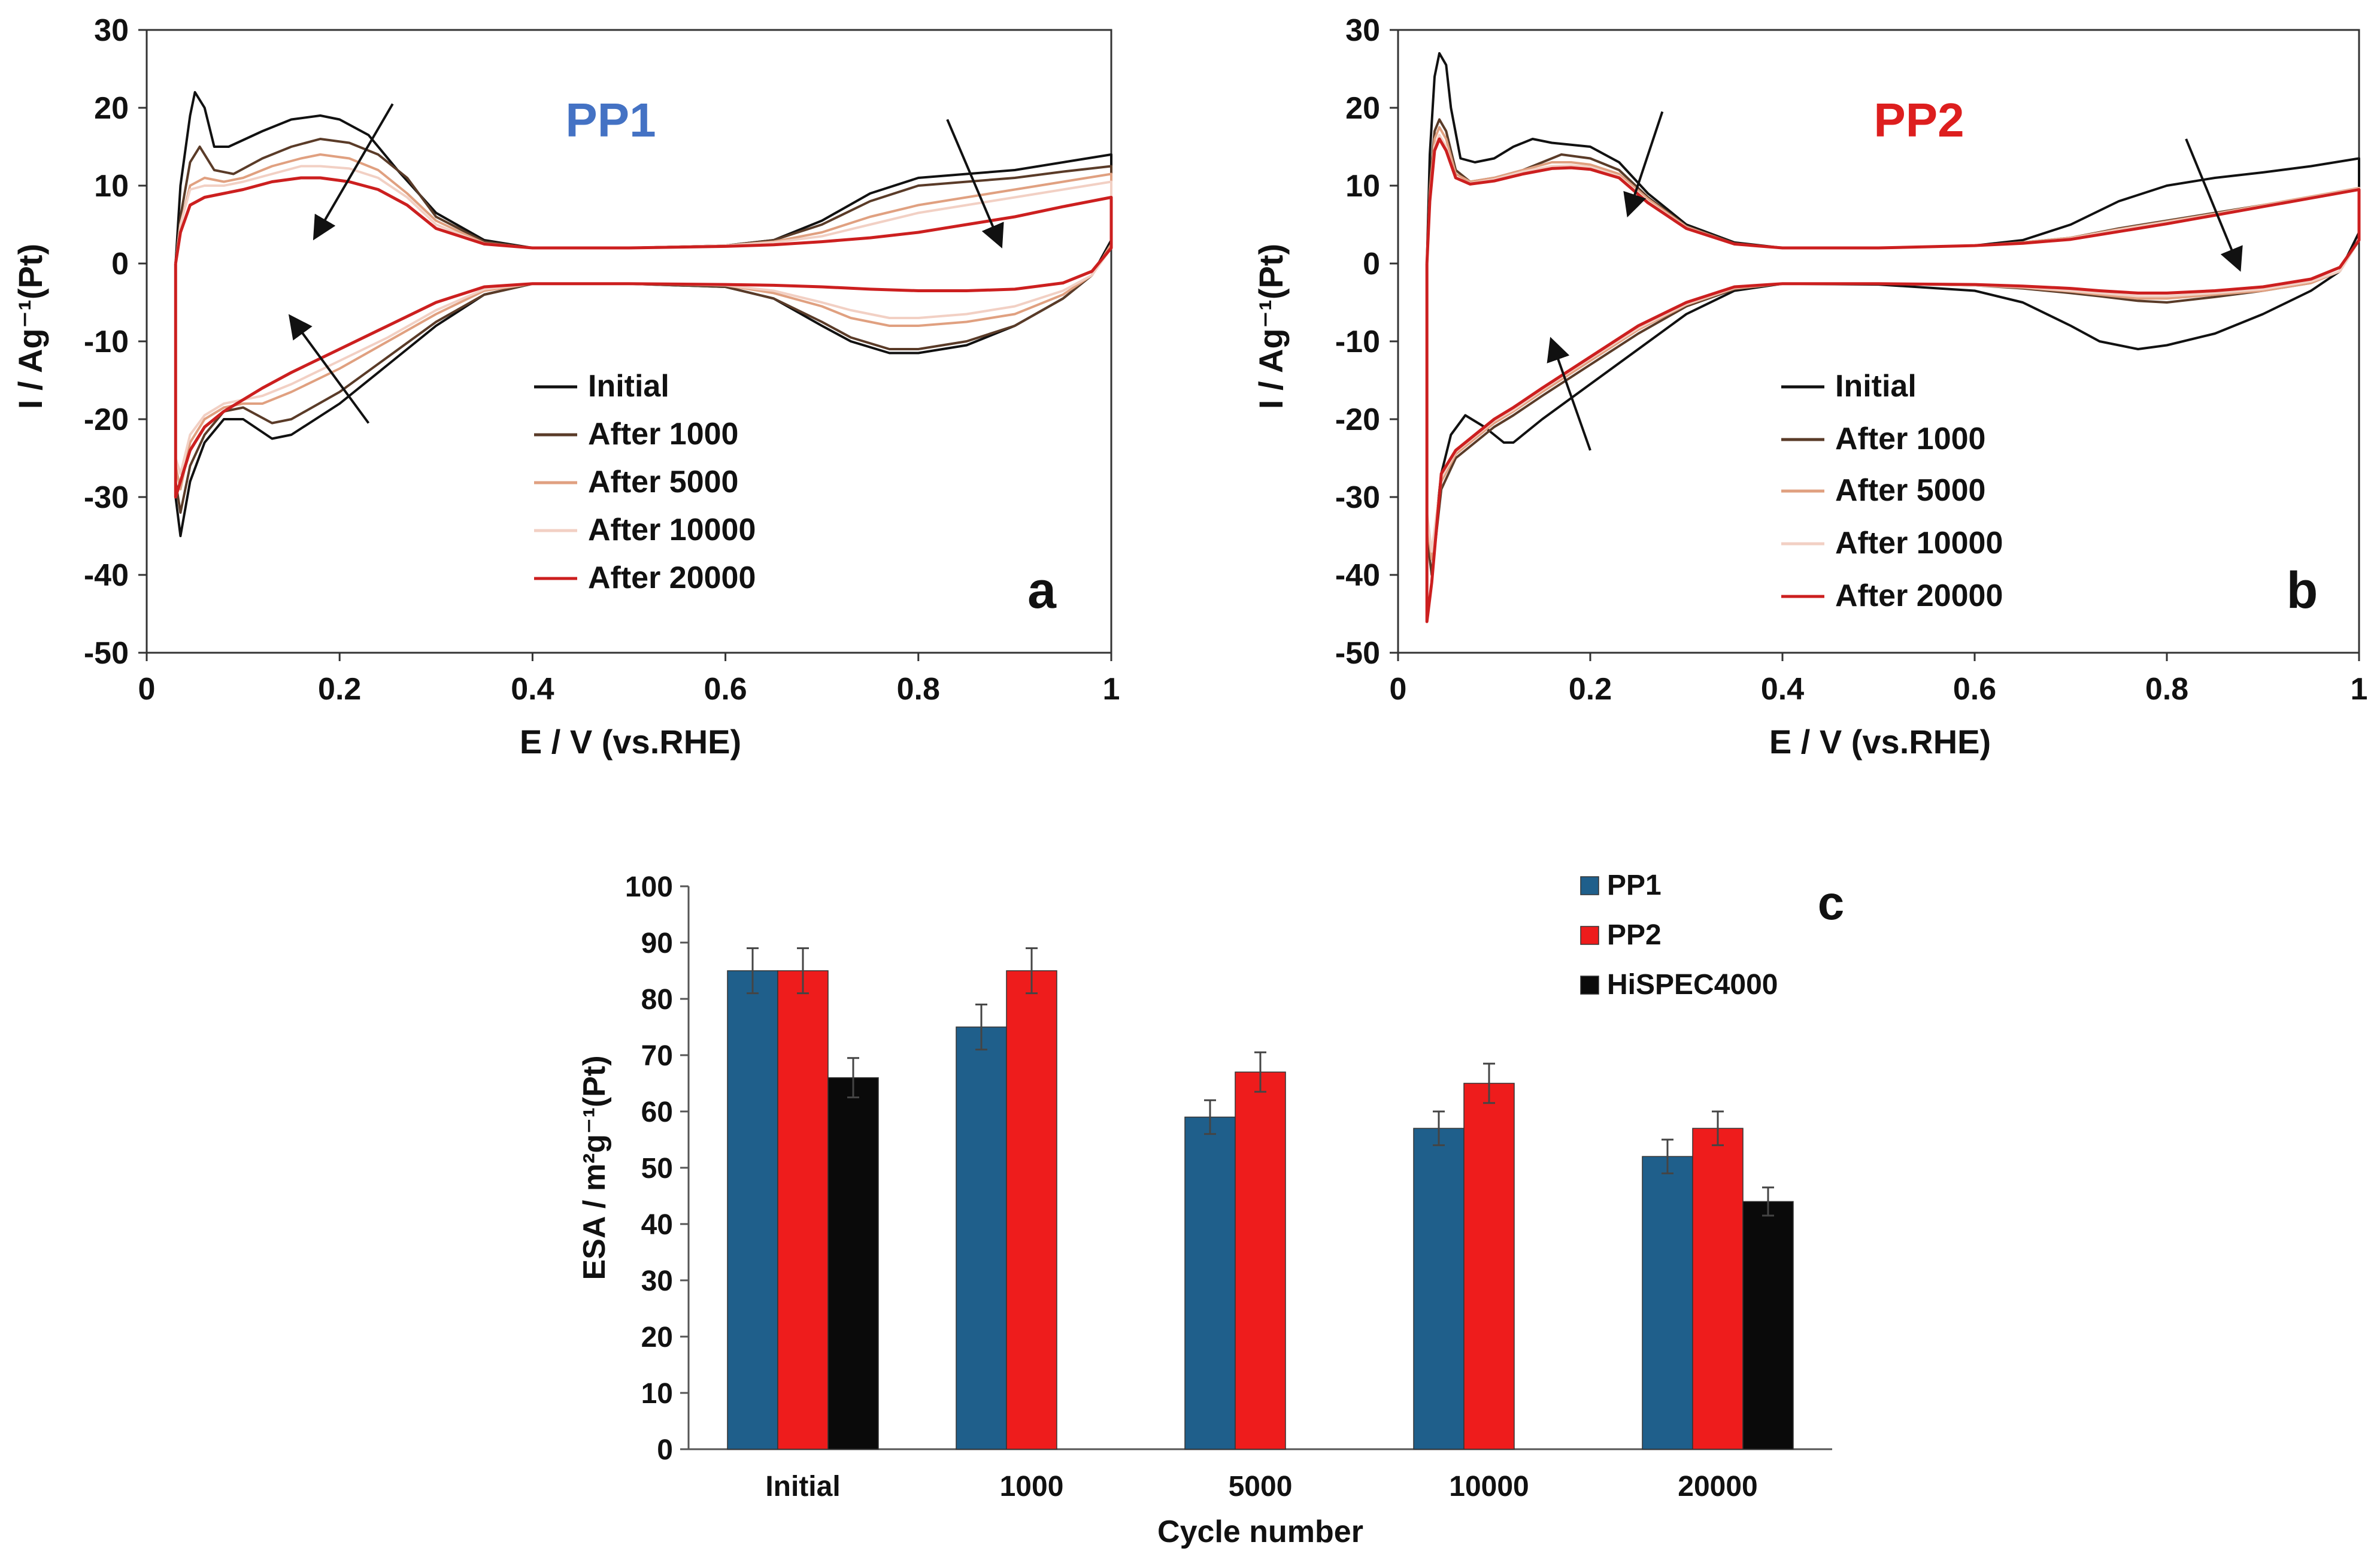 Image resolution: width=2380 pixels, height=1557 pixels. What do you see at coordinates (630, 742) in the screenshot?
I see `panel-a-x-axis-title: E / V (vs.RHE)` at bounding box center [630, 742].